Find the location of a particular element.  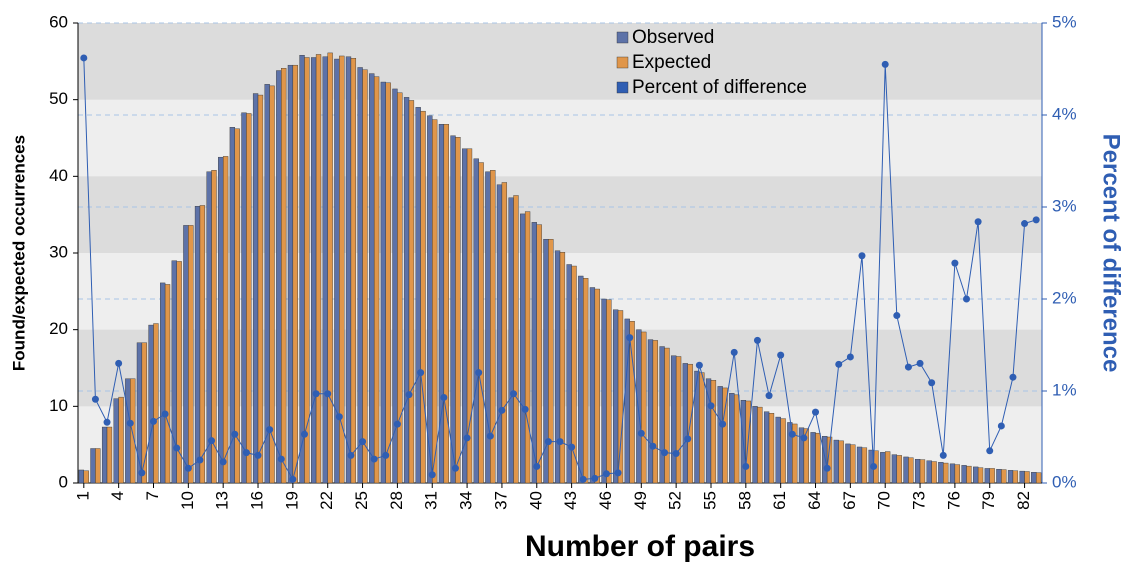

y-tick-label: 40 is located at coordinates (58, 175).